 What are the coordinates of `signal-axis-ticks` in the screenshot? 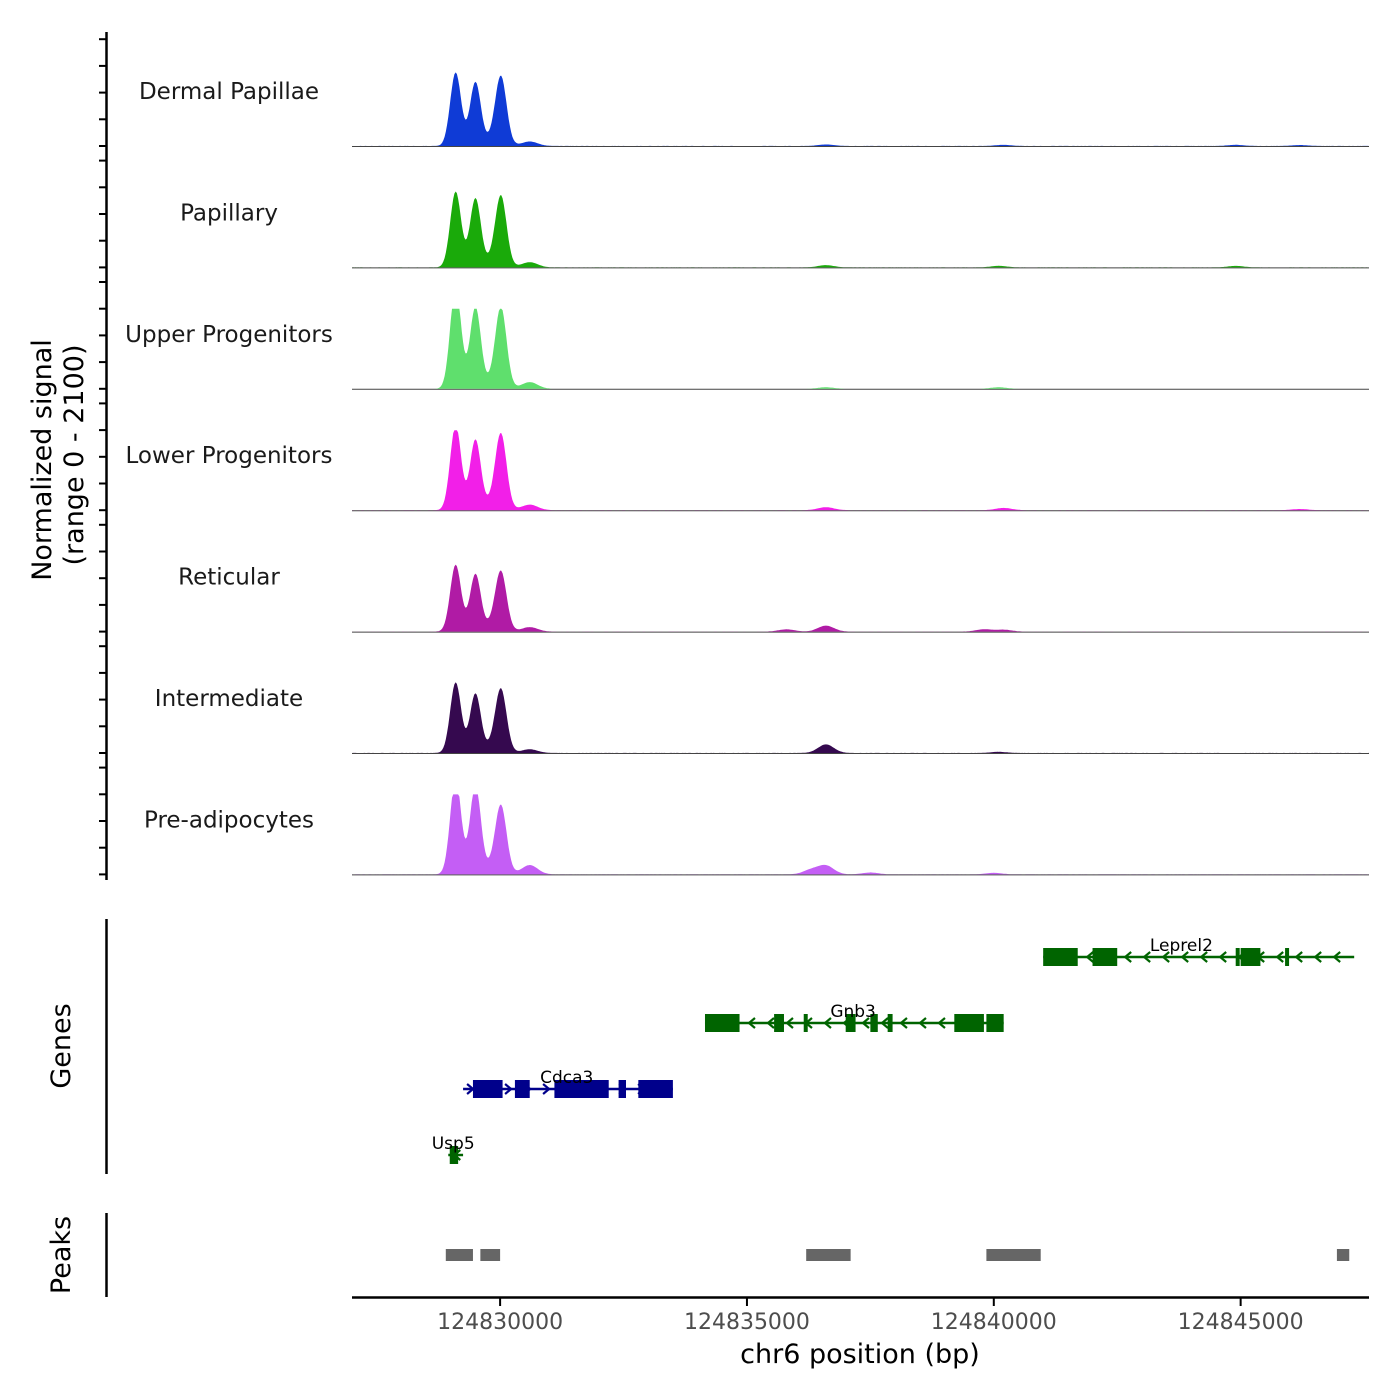 It's located at (102, 457).